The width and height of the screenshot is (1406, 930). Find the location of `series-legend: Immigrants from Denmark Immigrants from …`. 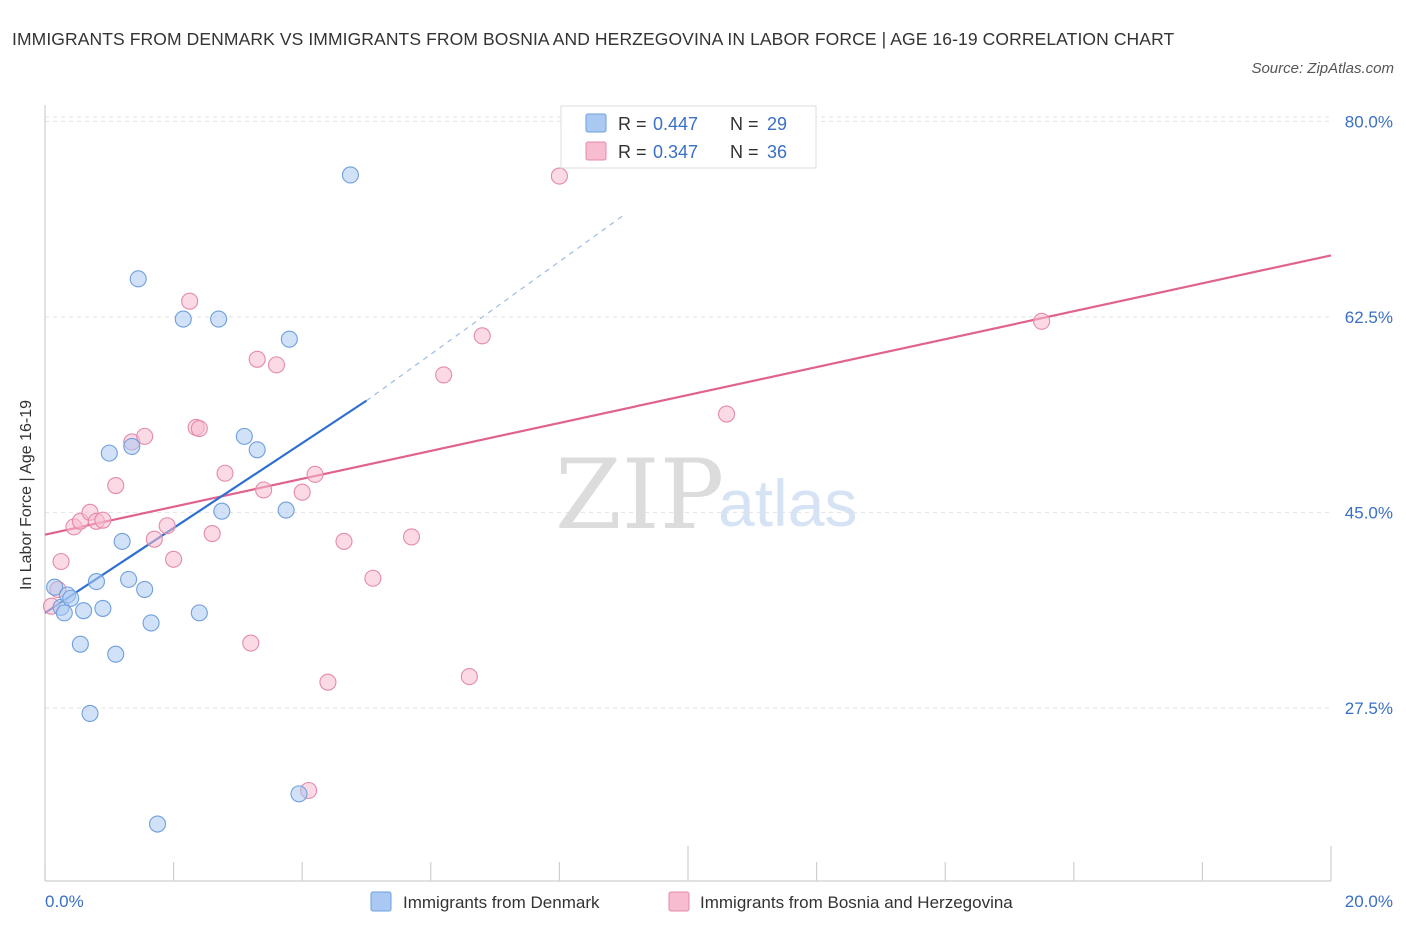

series-legend: Immigrants from Denmark Immigrants from … is located at coordinates (691, 901).